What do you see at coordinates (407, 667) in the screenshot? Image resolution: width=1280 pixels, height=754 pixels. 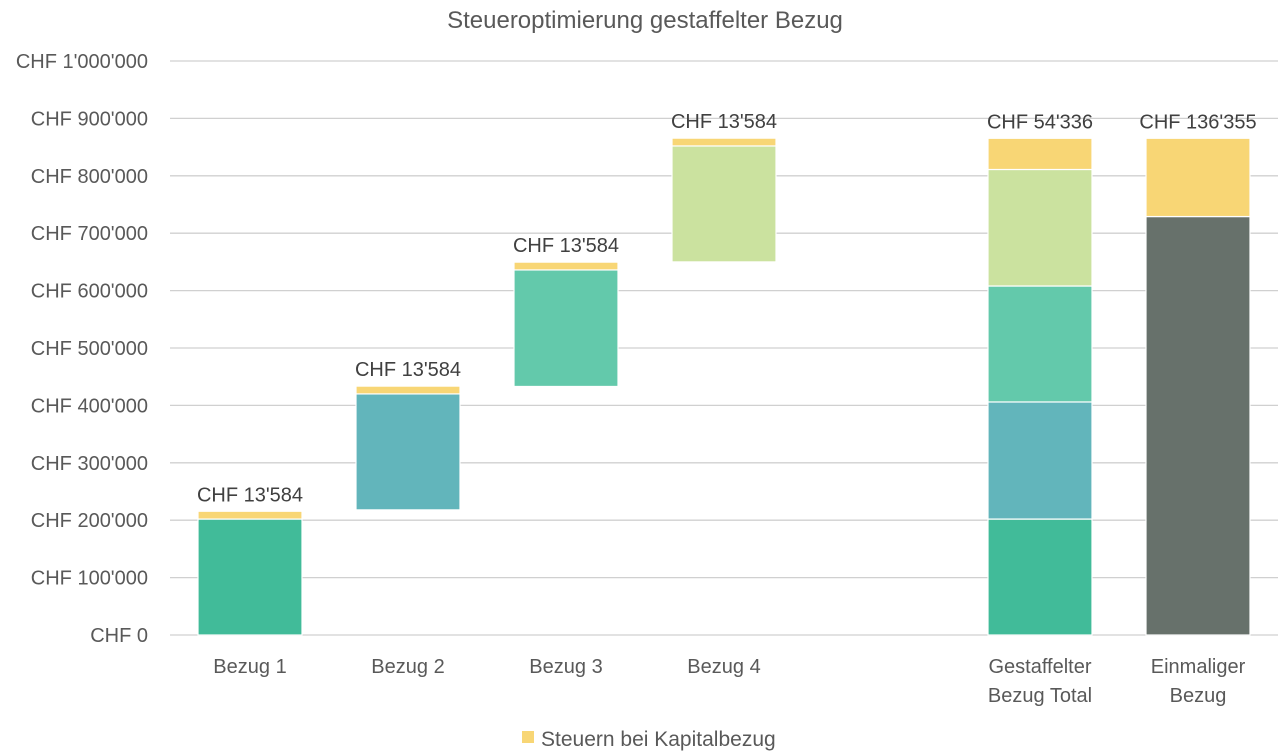 I see `x-tick-label: Bezug 2` at bounding box center [407, 667].